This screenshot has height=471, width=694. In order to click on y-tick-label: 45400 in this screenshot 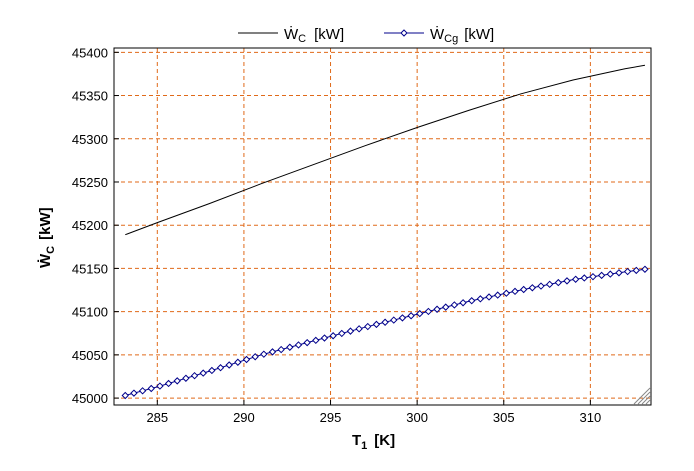, I will do `click(90, 52)`.